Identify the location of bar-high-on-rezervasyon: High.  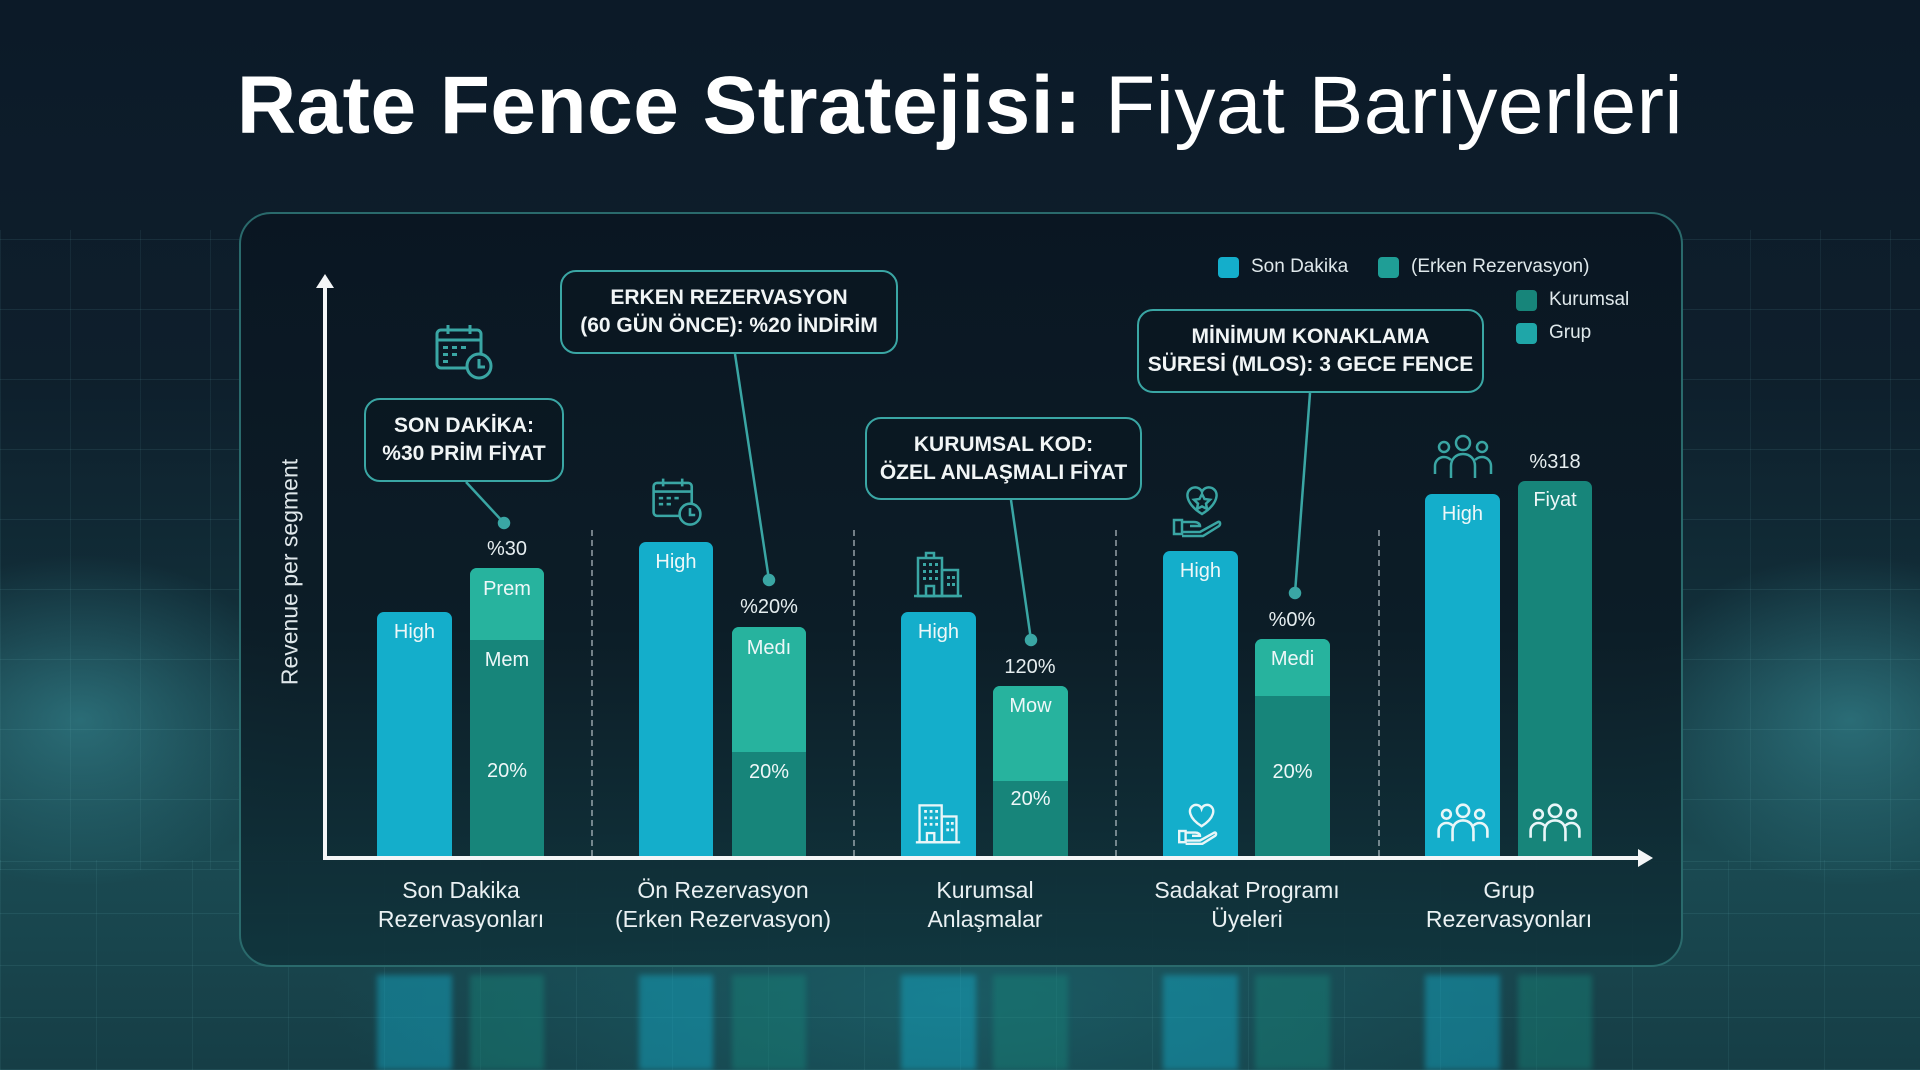
(676, 700).